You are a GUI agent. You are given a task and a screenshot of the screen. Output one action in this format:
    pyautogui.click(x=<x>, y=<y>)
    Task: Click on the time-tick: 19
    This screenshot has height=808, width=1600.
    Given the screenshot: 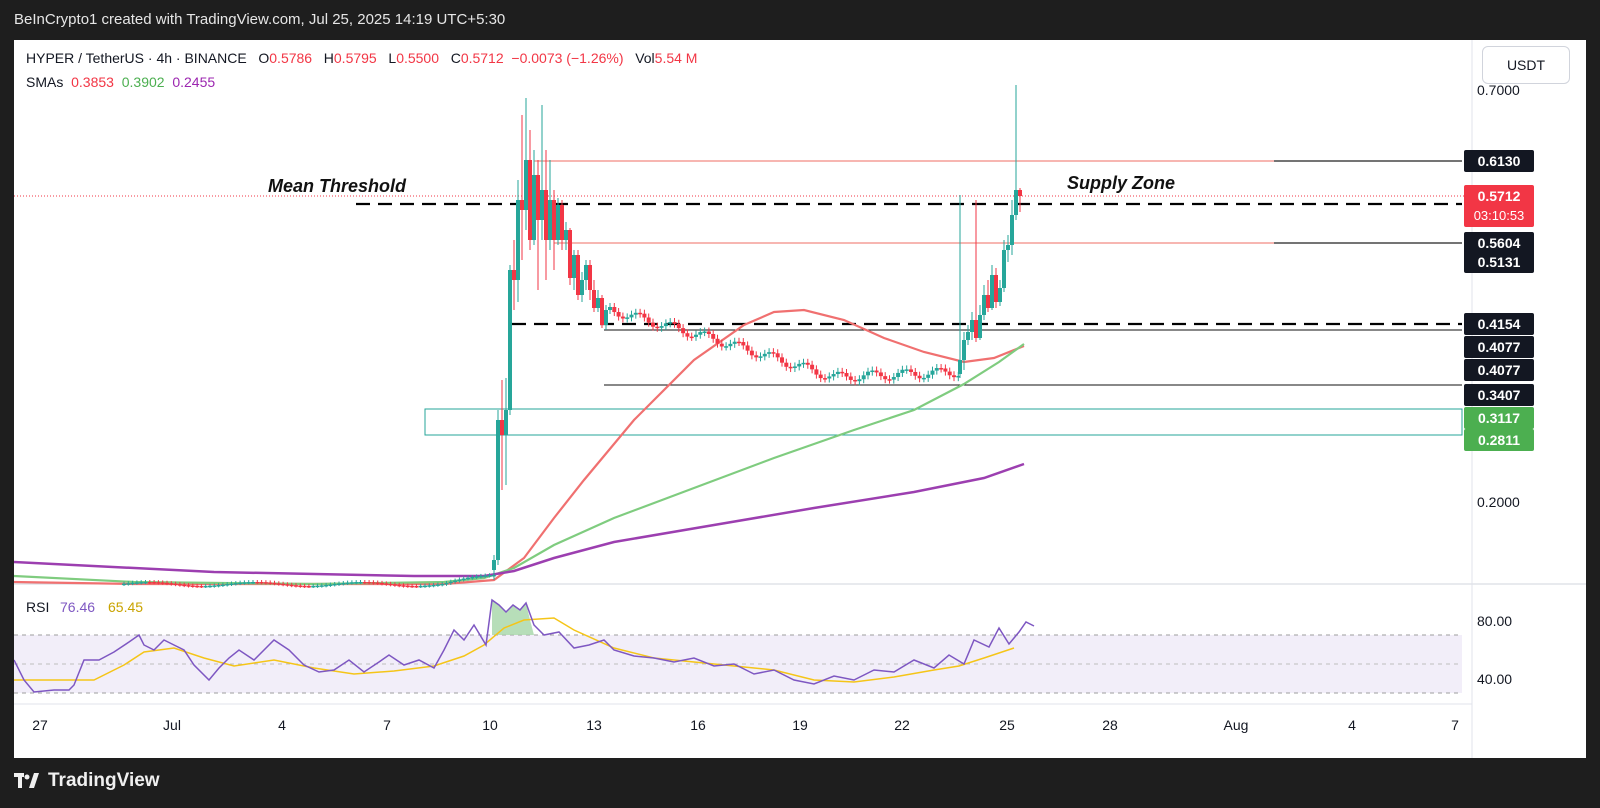 What is the action you would take?
    pyautogui.click(x=800, y=725)
    